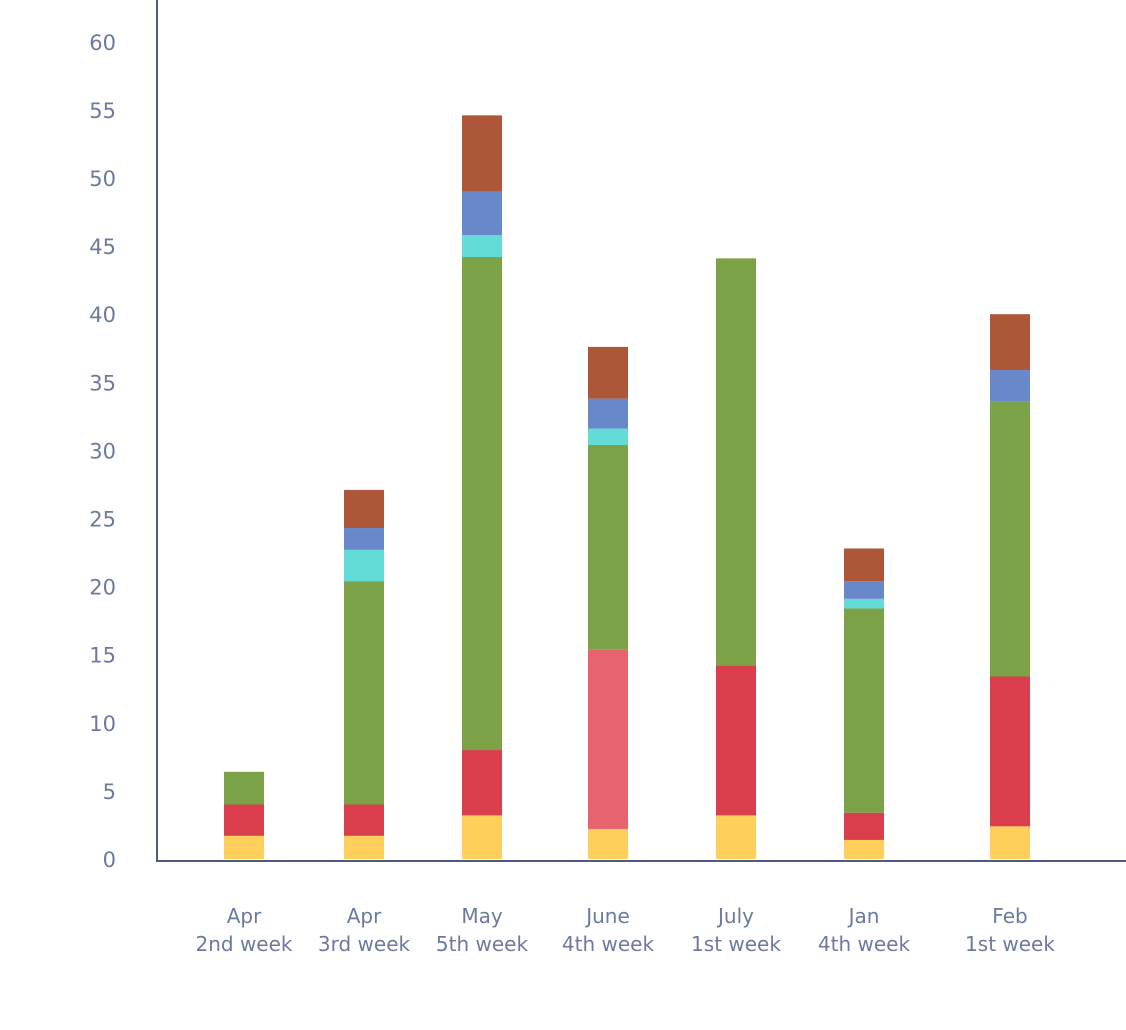 This screenshot has height=1030, width=1126. What do you see at coordinates (102, 520) in the screenshot?
I see `y-tick-label: 25` at bounding box center [102, 520].